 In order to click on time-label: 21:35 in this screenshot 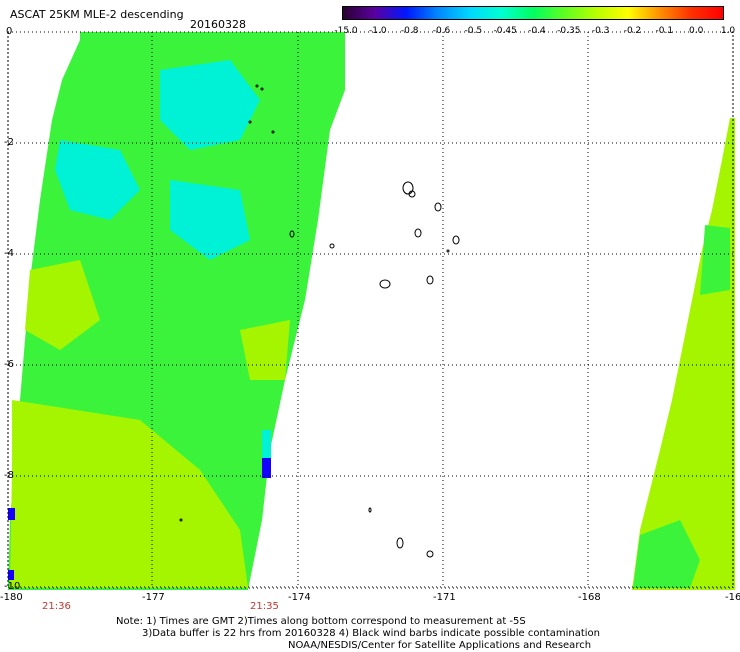, I will do `click(264, 606)`.